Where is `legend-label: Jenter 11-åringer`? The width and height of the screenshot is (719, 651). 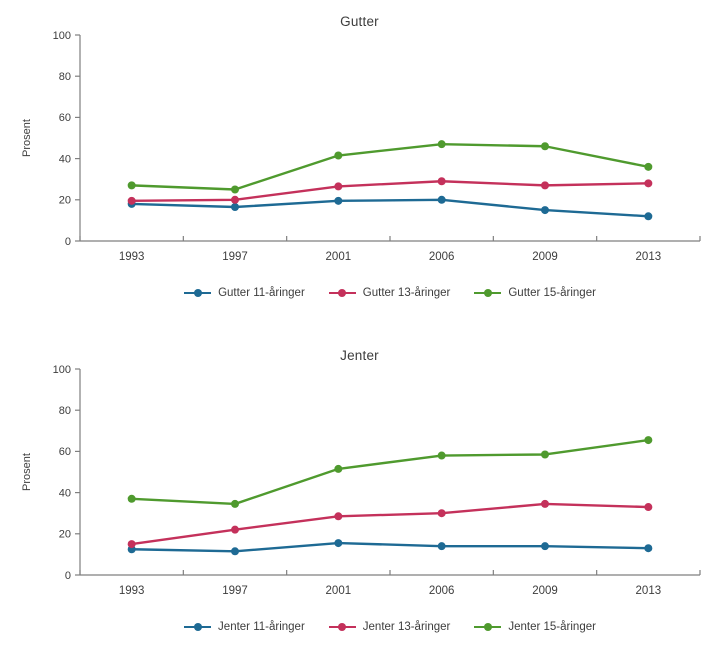
legend-label: Jenter 11-åringer is located at coordinates (261, 627).